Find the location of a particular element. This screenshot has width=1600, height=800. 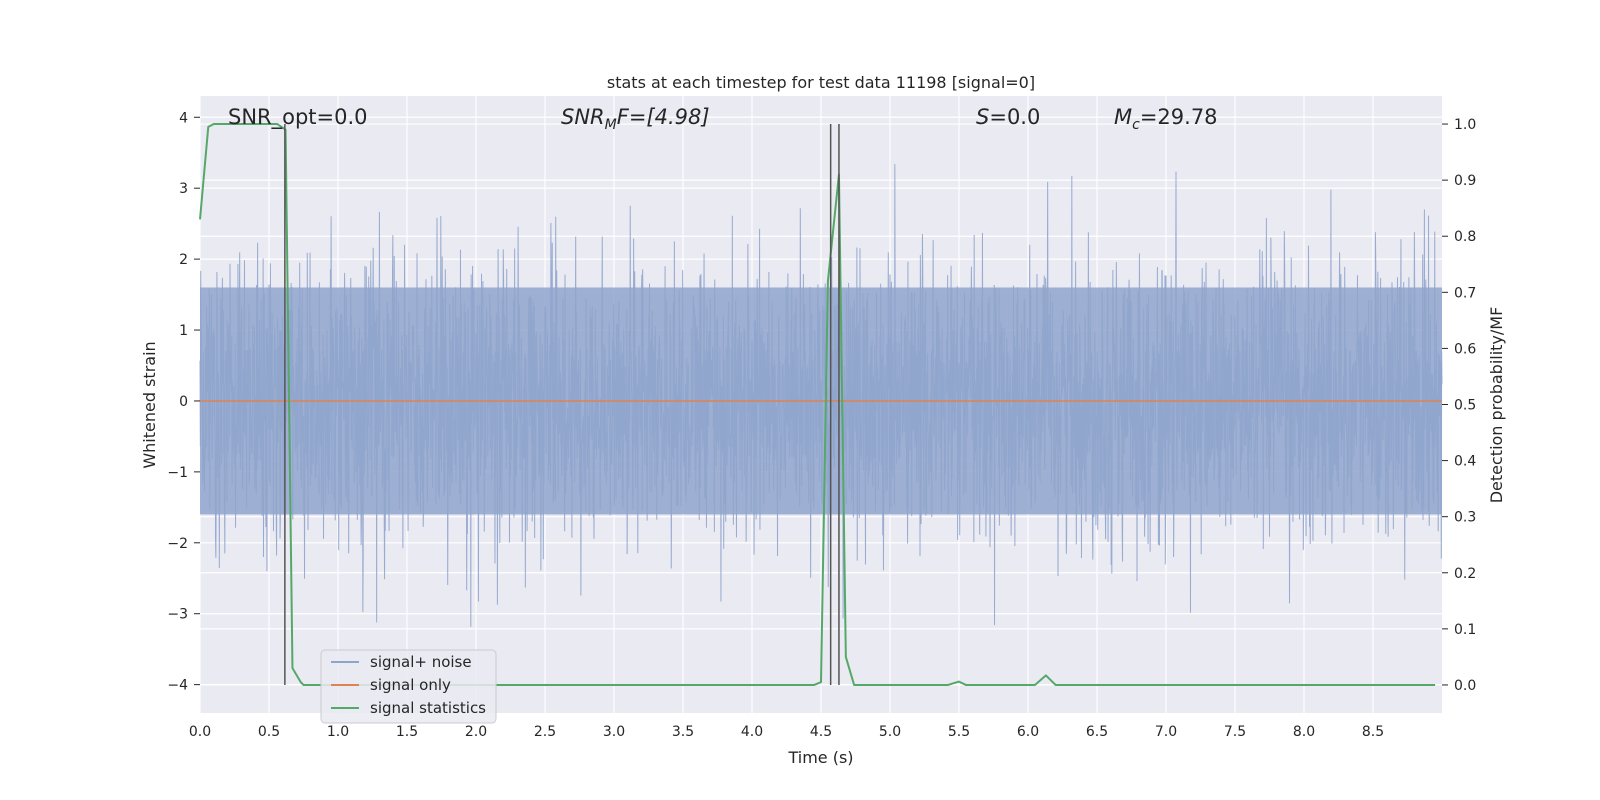

y2-tick-label: 0.6 is located at coordinates (1465, 349).